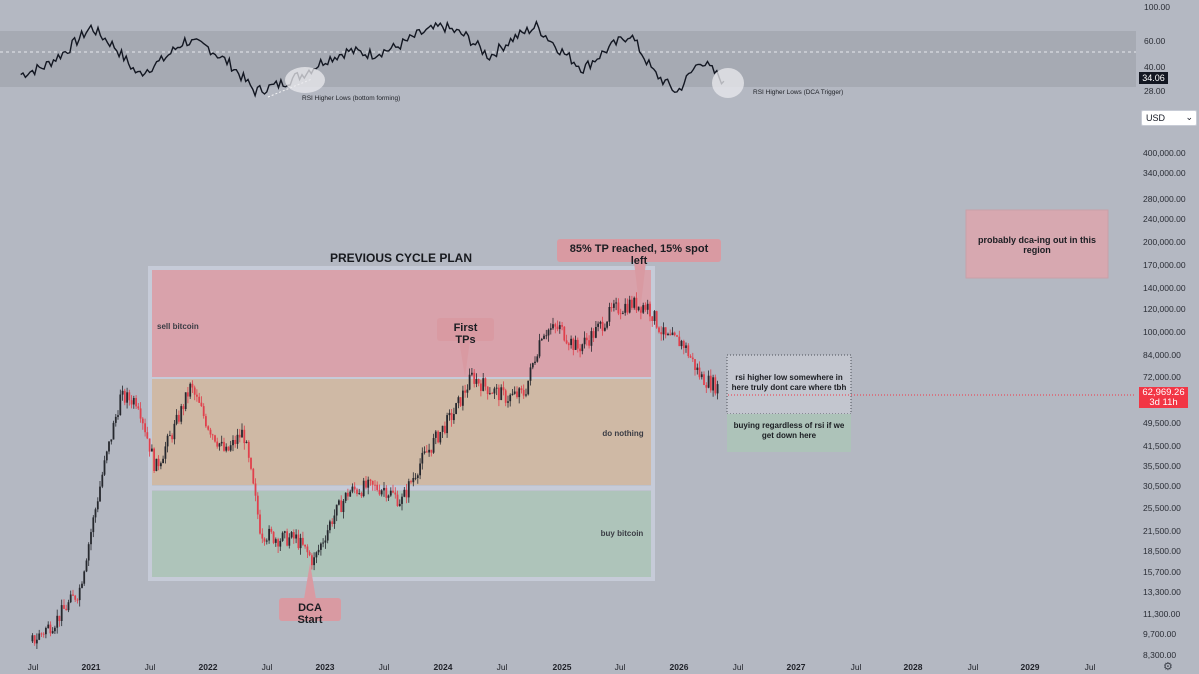 This screenshot has height=674, width=1199. Describe the element at coordinates (1163, 397) in the screenshot. I see `current-price-label: 62,969.26 3d 11h` at that location.